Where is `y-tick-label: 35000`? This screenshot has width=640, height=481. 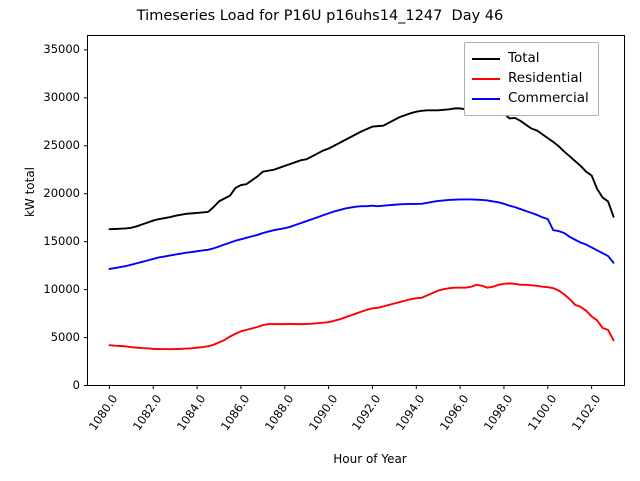 y-tick-label: 35000 is located at coordinates (50, 49).